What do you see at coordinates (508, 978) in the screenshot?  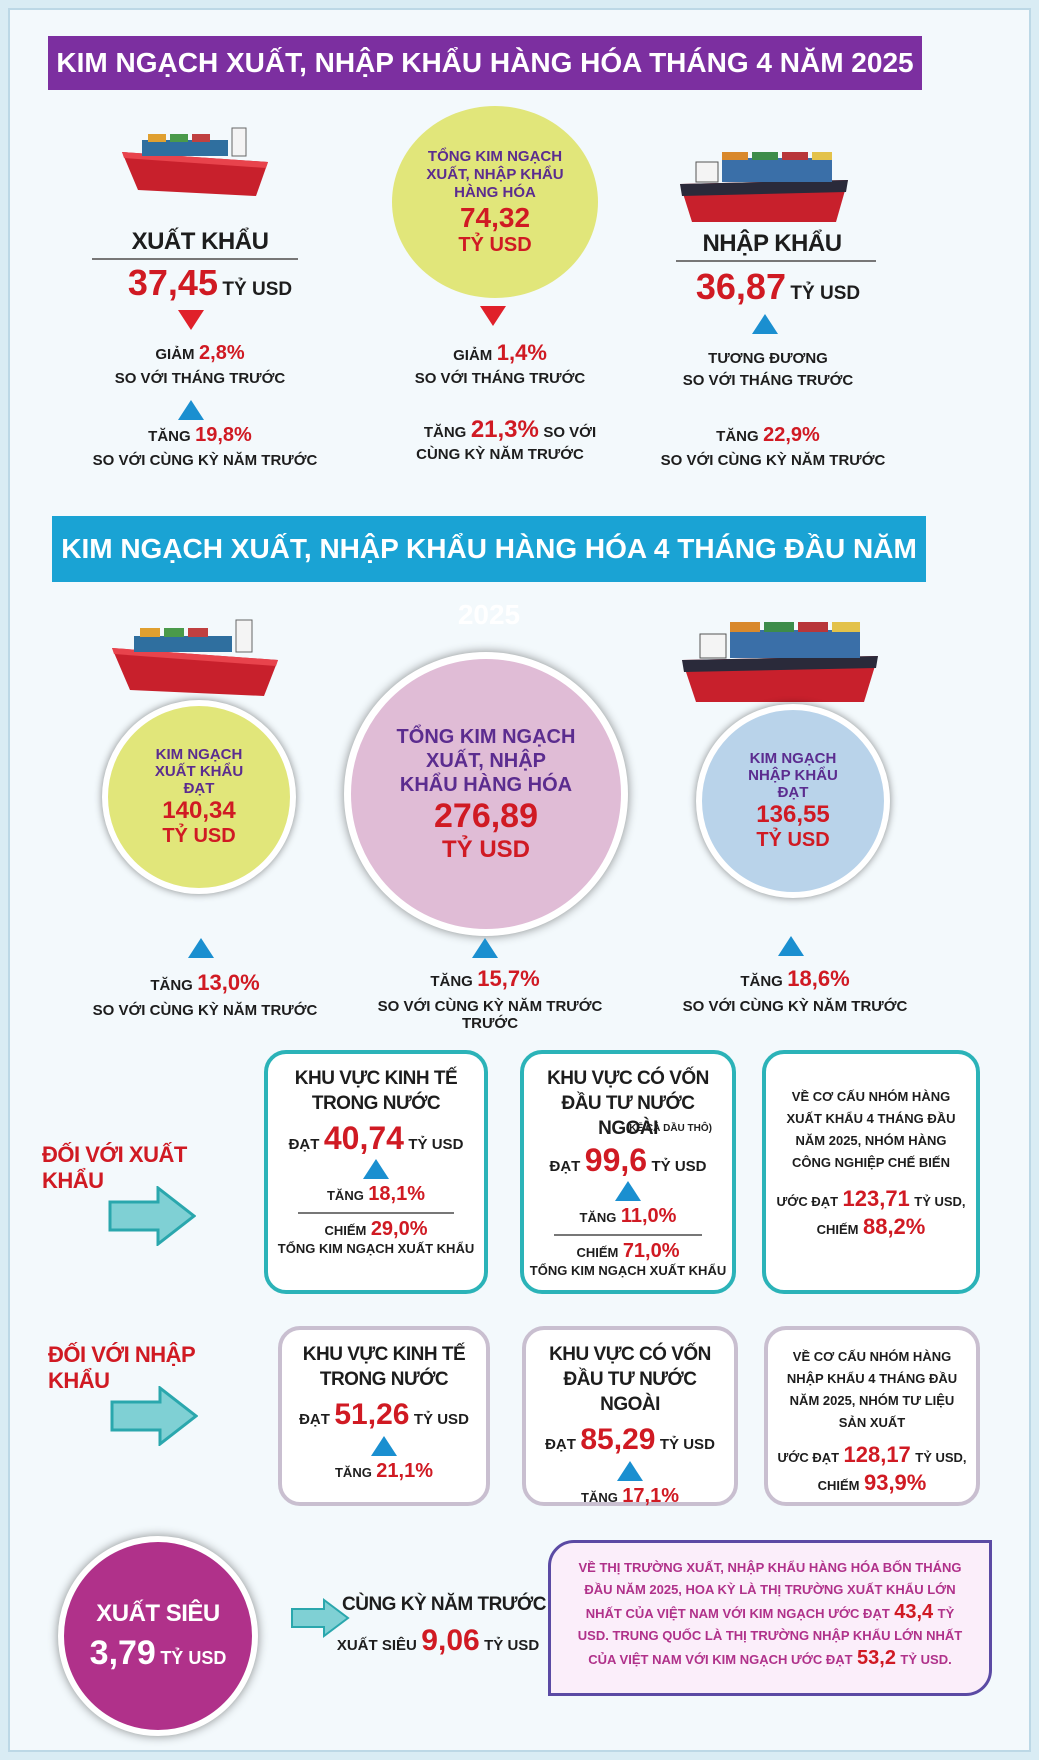 I see `s2-total-change-value: 15,7%` at bounding box center [508, 978].